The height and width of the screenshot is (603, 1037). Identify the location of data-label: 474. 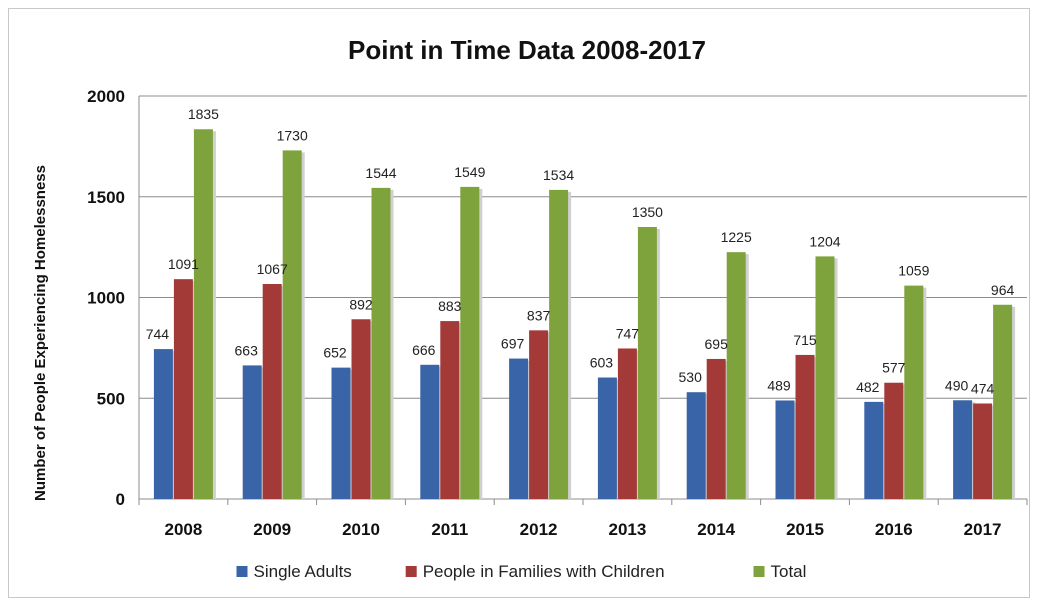
(983, 388).